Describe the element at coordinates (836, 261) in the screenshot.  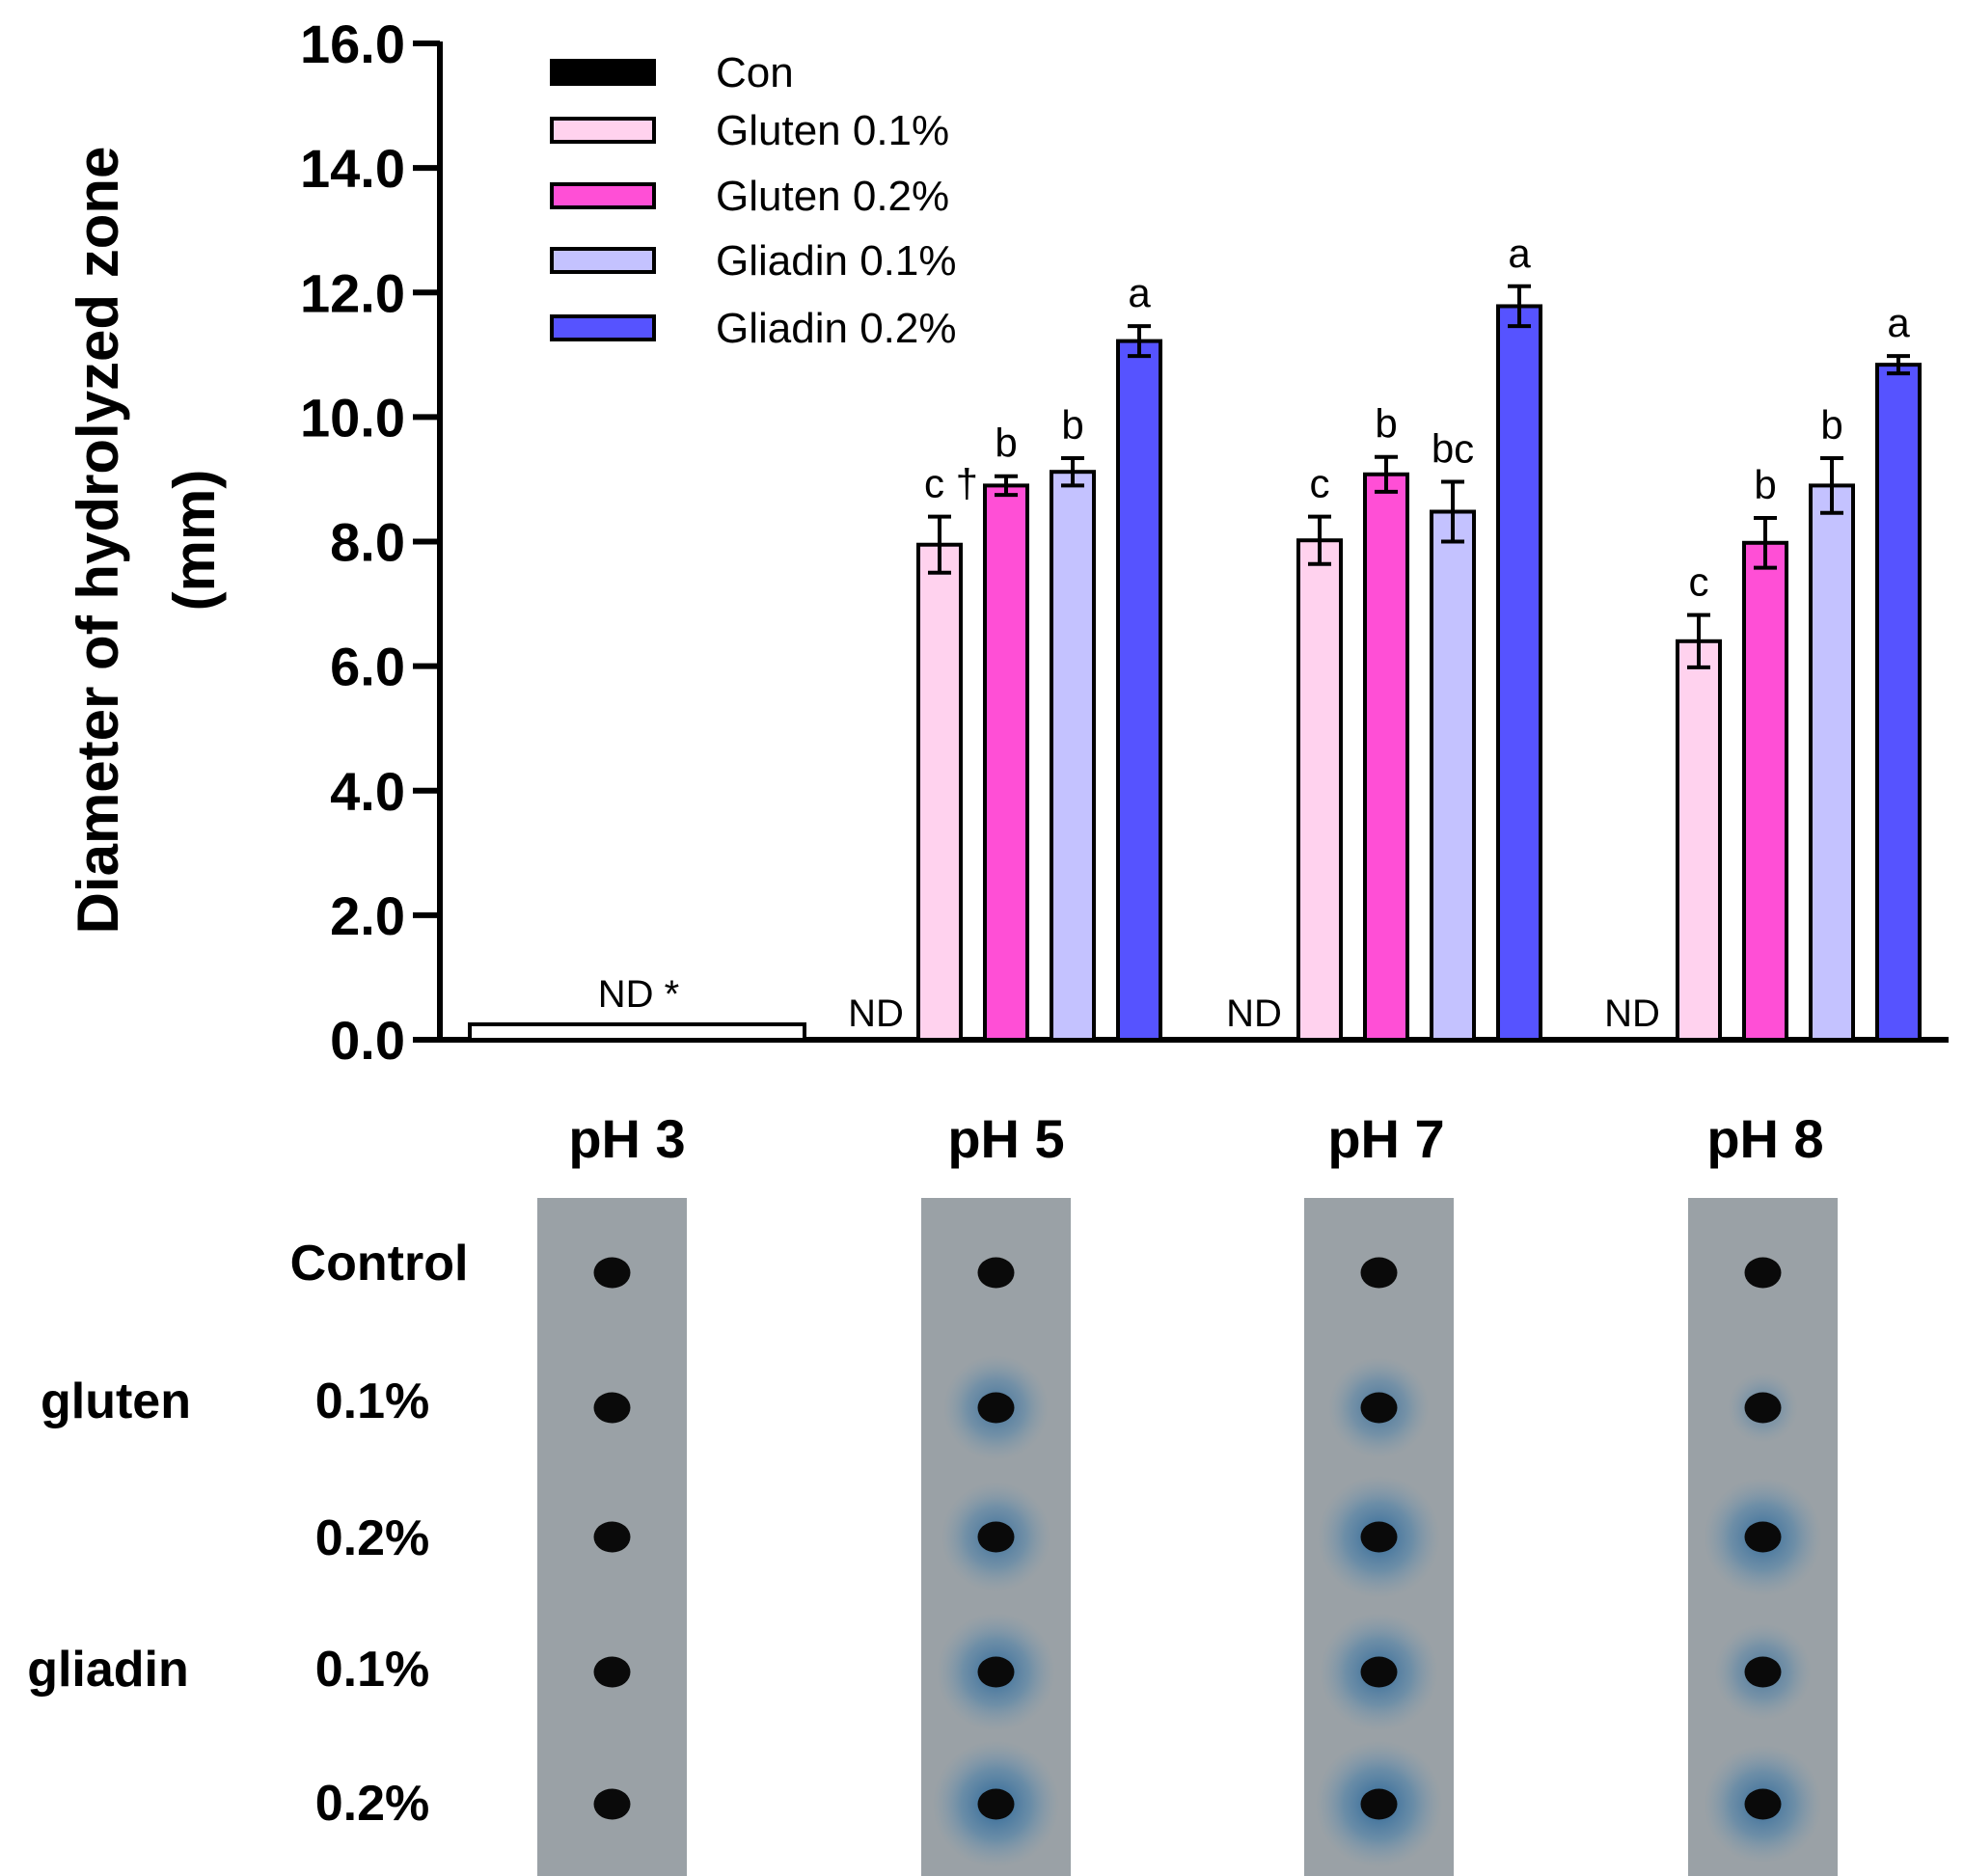
I see `legend-label: Gliadin 0.1%` at that location.